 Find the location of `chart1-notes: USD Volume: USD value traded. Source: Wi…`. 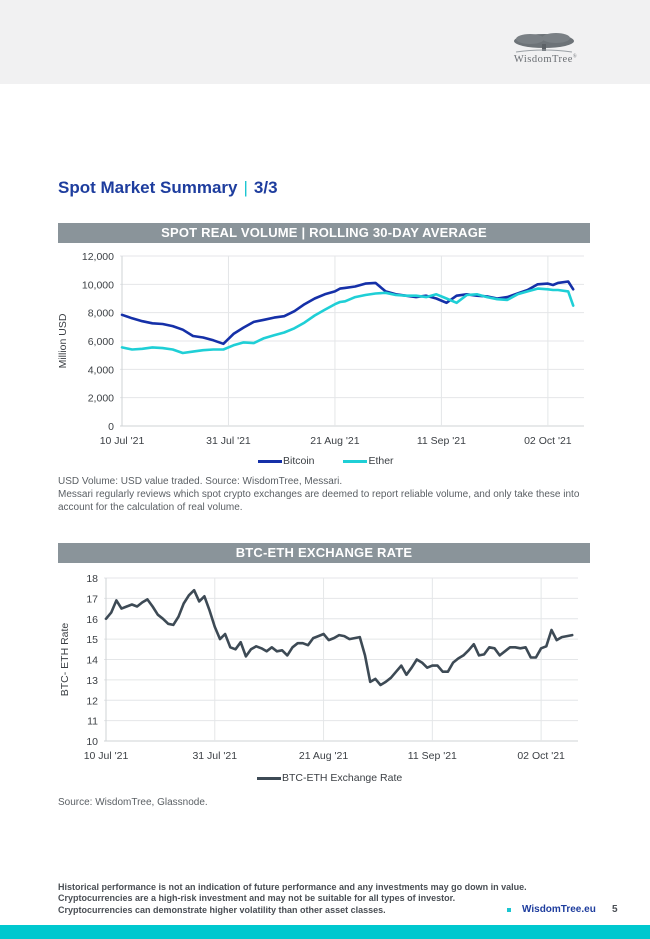

chart1-notes: USD Volume: USD value traded. Source: Wi… is located at coordinates (328, 494).